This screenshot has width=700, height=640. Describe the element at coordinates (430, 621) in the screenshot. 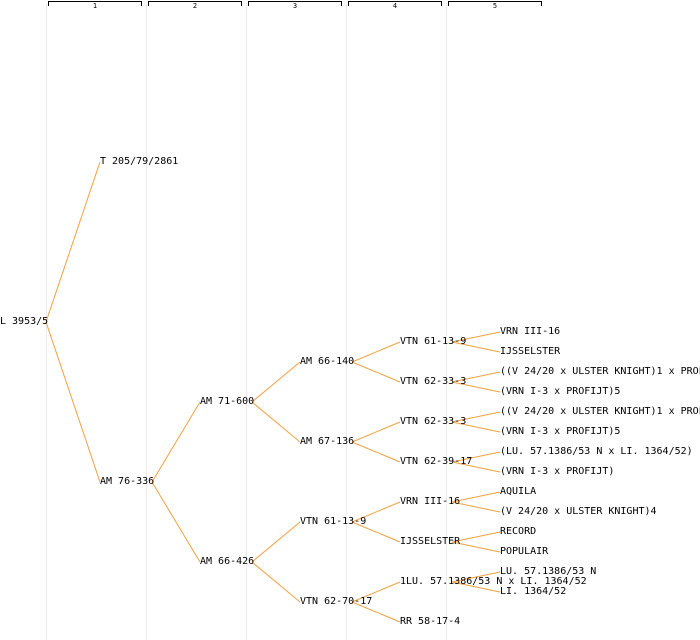

I see `ancestor-node-label: RR 58-17-4` at that location.